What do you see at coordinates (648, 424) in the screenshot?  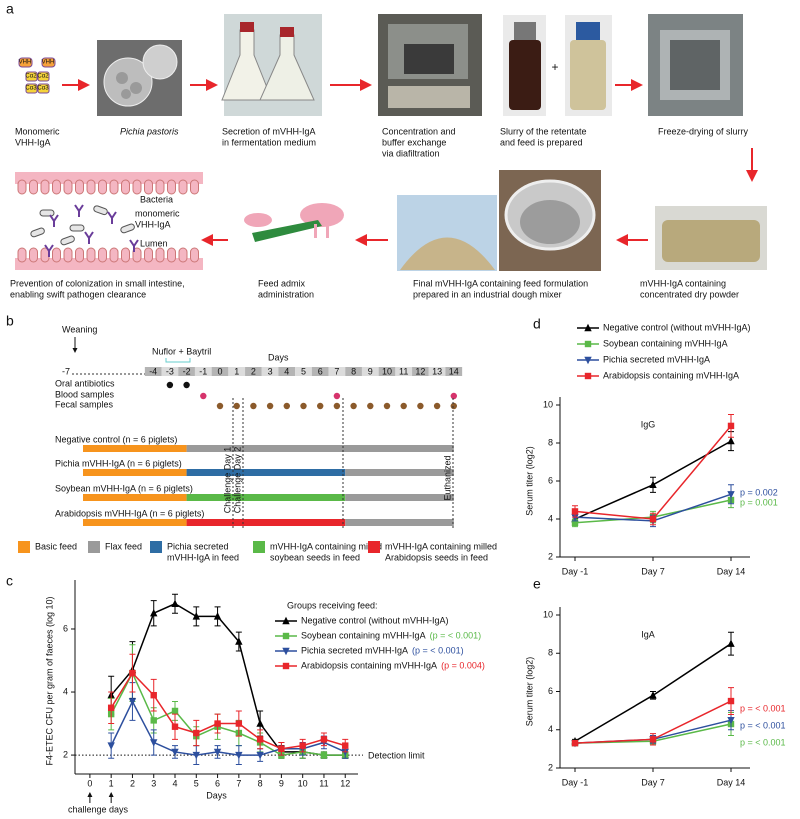 I see `chart-title: IgG` at bounding box center [648, 424].